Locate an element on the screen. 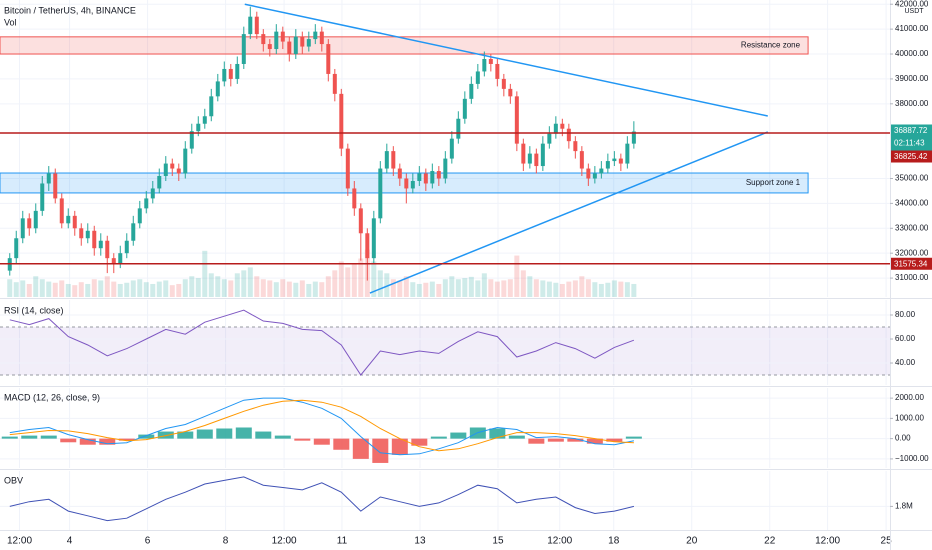 The height and width of the screenshot is (550, 932). macd-line is located at coordinates (322, 426).